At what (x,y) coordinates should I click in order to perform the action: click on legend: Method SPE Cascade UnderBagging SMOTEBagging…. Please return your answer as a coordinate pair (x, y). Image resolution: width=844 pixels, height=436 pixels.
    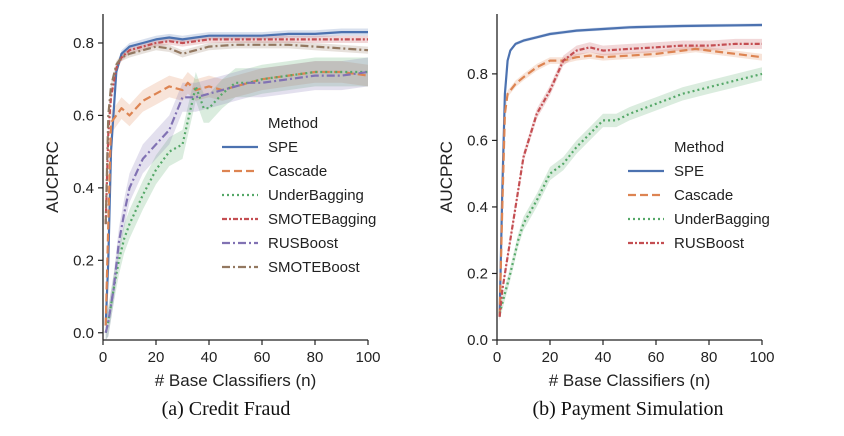
    Looking at the image, I should click on (299, 195).